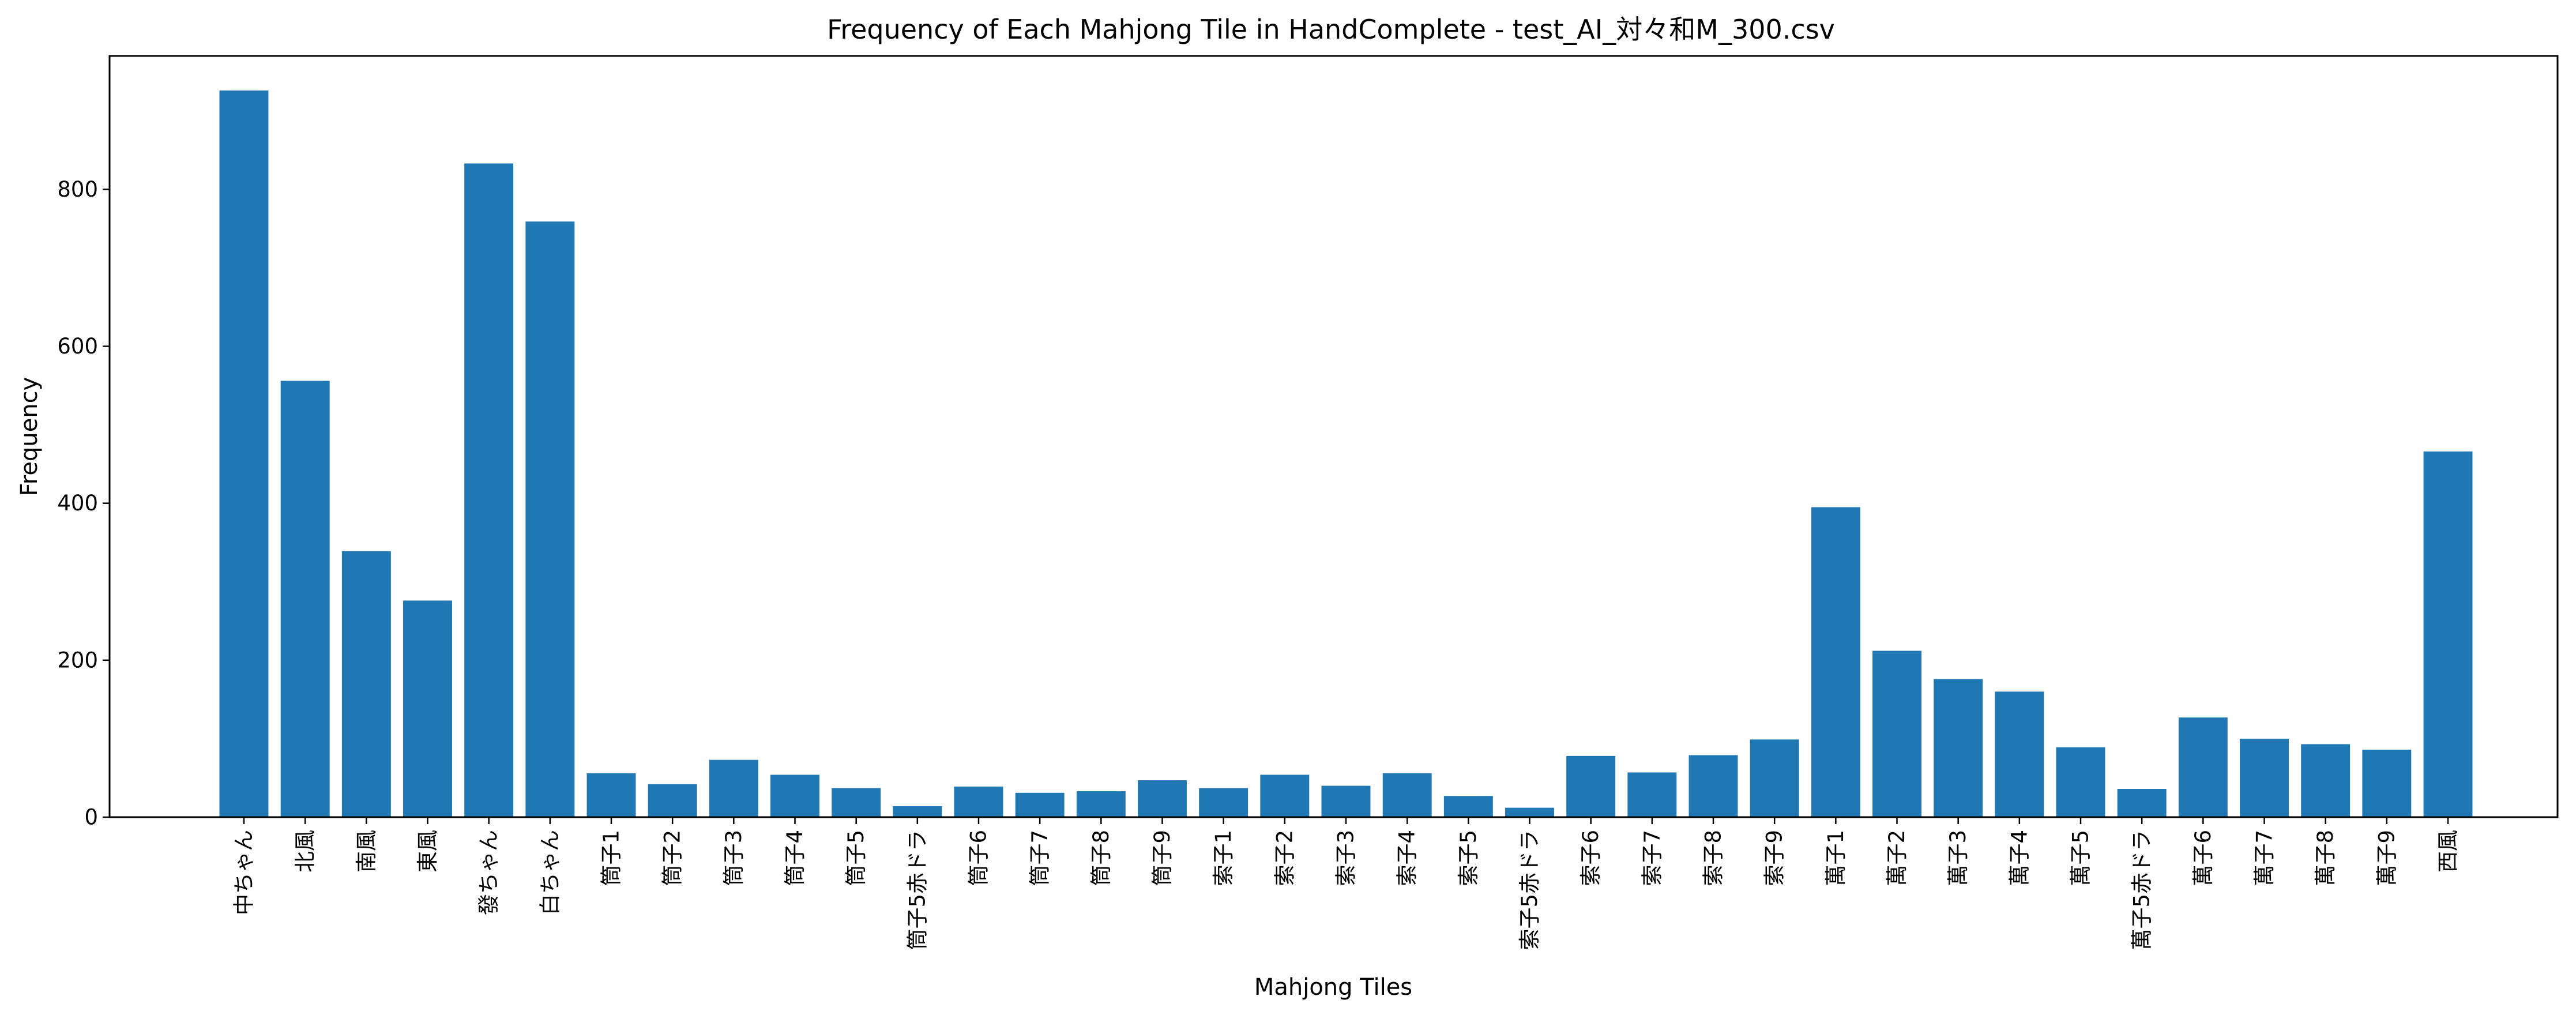 The width and height of the screenshot is (2576, 1019). I want to click on x-tick-label: 筒子5赤ドラ, so click(917, 890).